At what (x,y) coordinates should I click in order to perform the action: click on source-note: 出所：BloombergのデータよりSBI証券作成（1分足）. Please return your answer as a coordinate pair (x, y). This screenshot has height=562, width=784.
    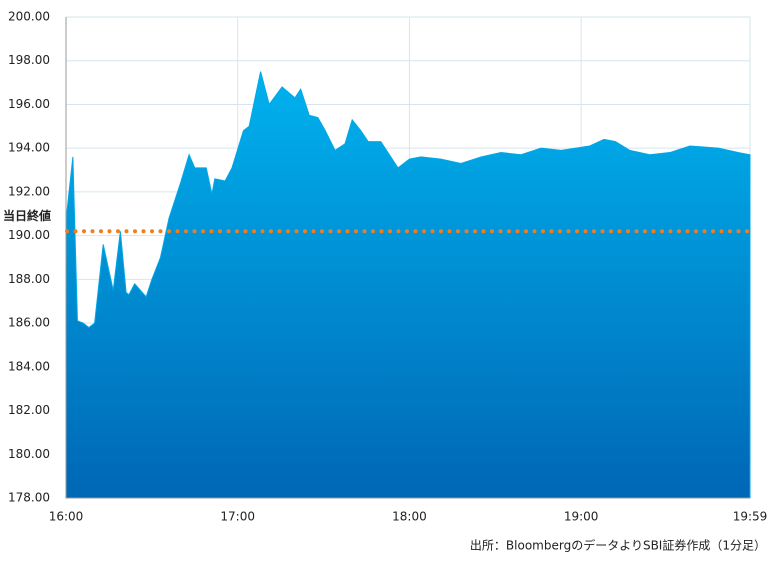
    Looking at the image, I should click on (618, 545).